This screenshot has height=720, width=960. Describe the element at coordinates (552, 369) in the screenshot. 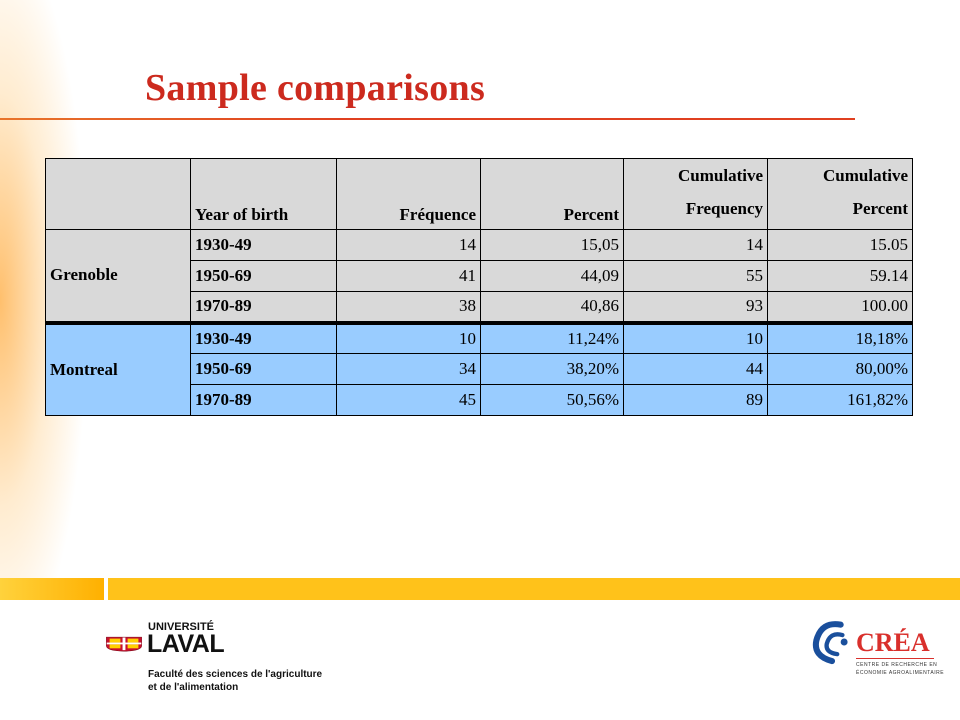

I see `percent-cell: 38,20%` at that location.